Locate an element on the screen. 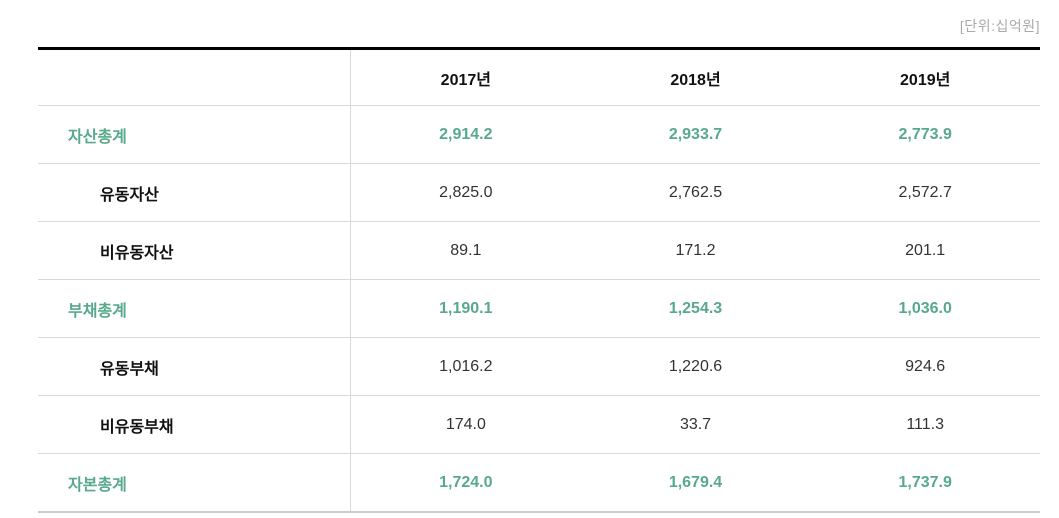  row-value: 201.1 is located at coordinates (925, 250).